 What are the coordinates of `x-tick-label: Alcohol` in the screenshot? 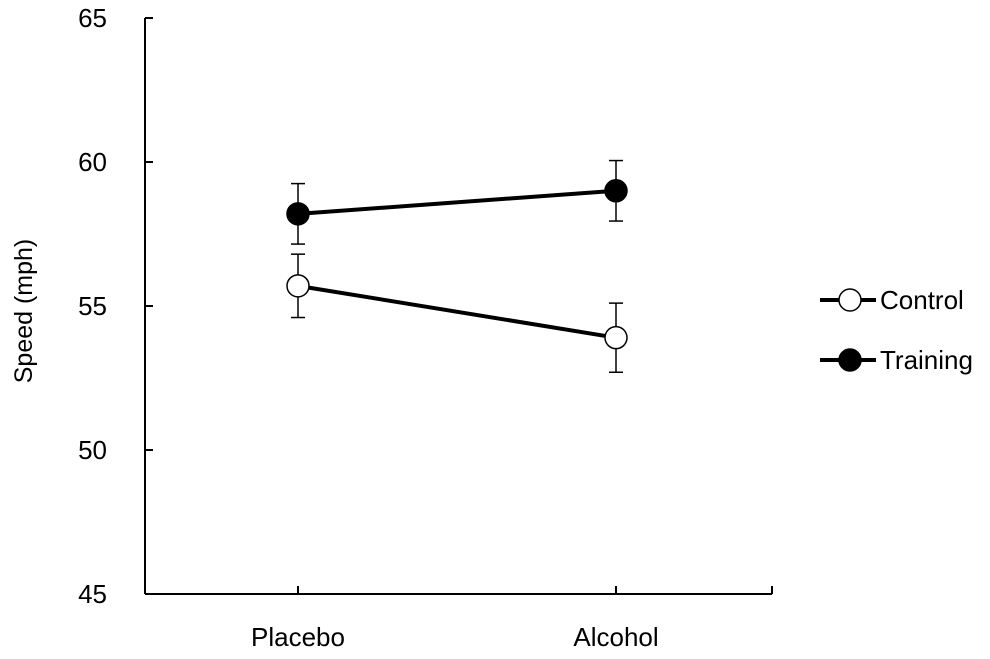 It's located at (615, 637).